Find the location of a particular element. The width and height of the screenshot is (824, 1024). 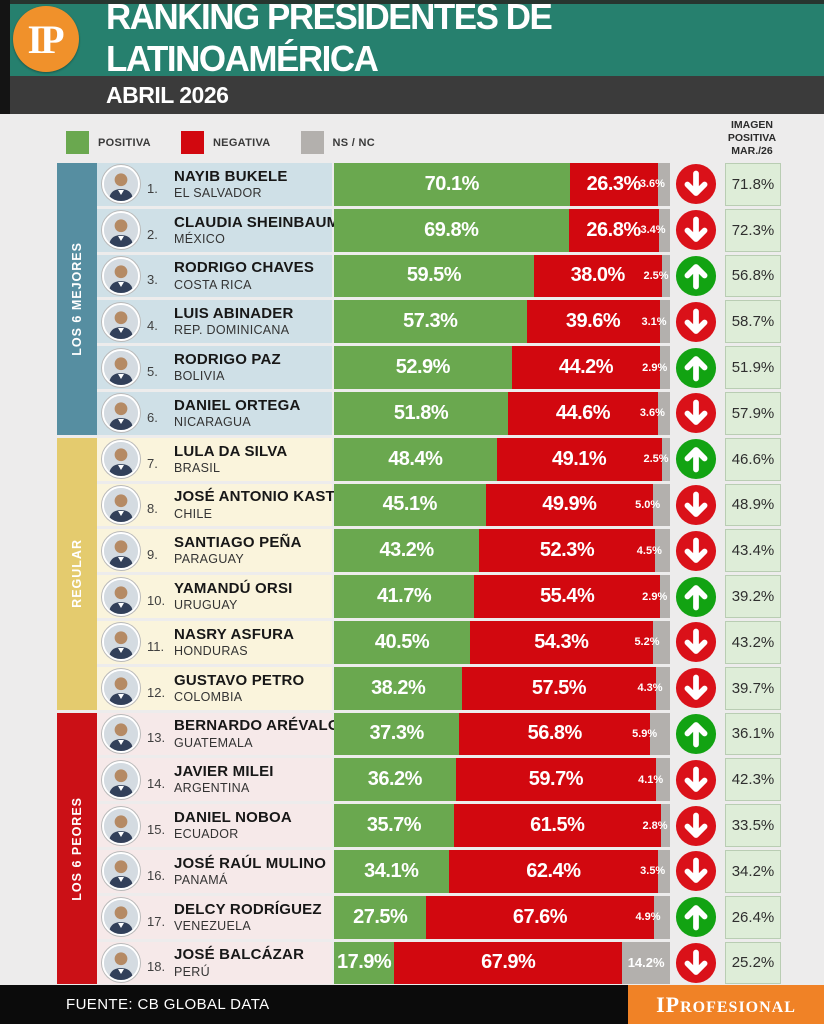

positive-value: 45.1% is located at coordinates (410, 504).